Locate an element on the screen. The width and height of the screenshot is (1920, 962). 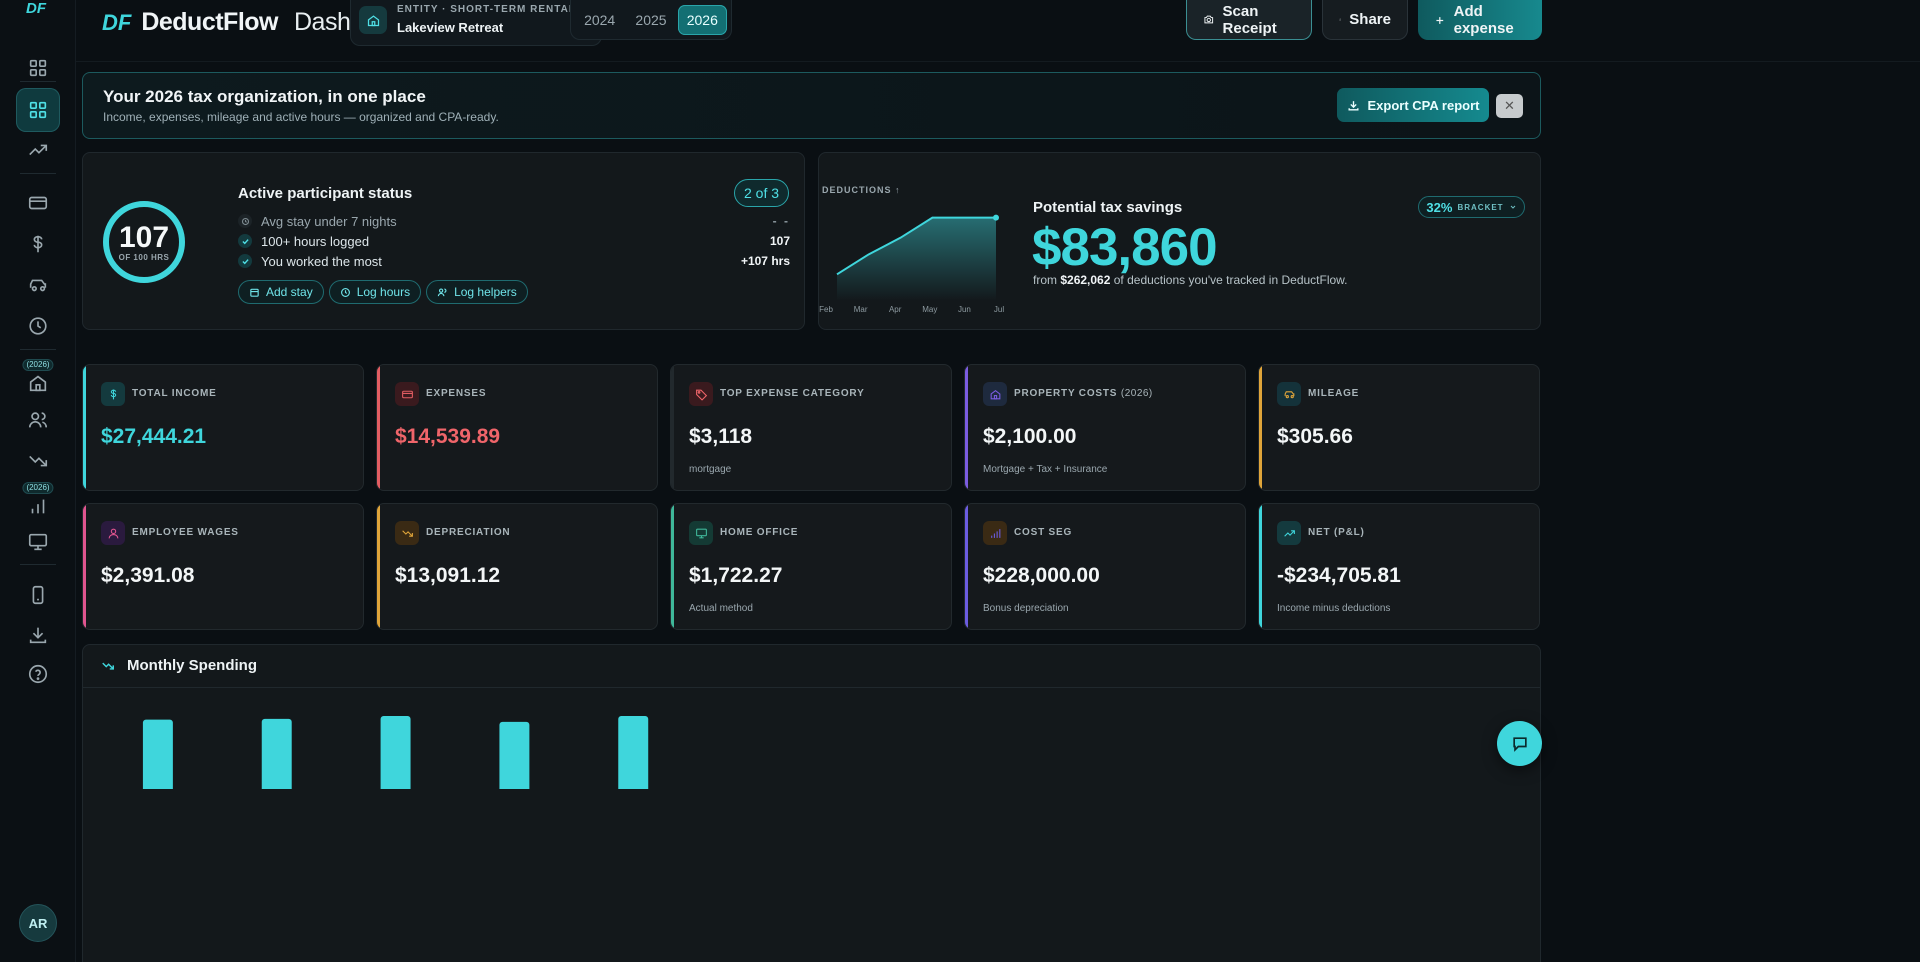
stat-card-cost-seg: COST SEG $228,000.00 Bonus depreciation is located at coordinates (1105, 566).